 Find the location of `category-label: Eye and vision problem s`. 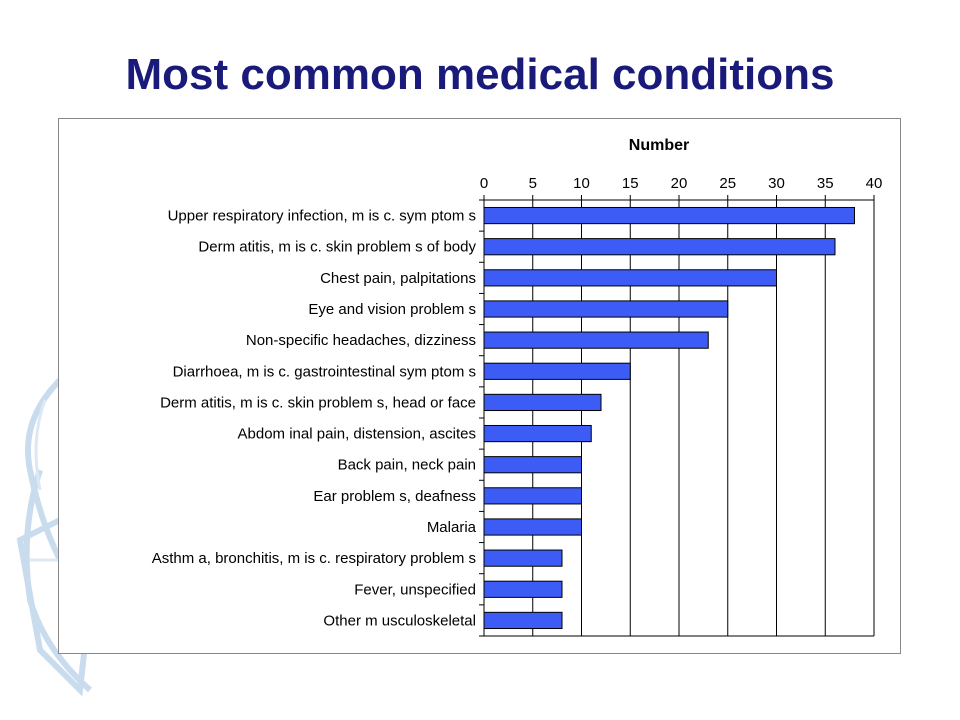

category-label: Eye and vision problem s is located at coordinates (392, 309).